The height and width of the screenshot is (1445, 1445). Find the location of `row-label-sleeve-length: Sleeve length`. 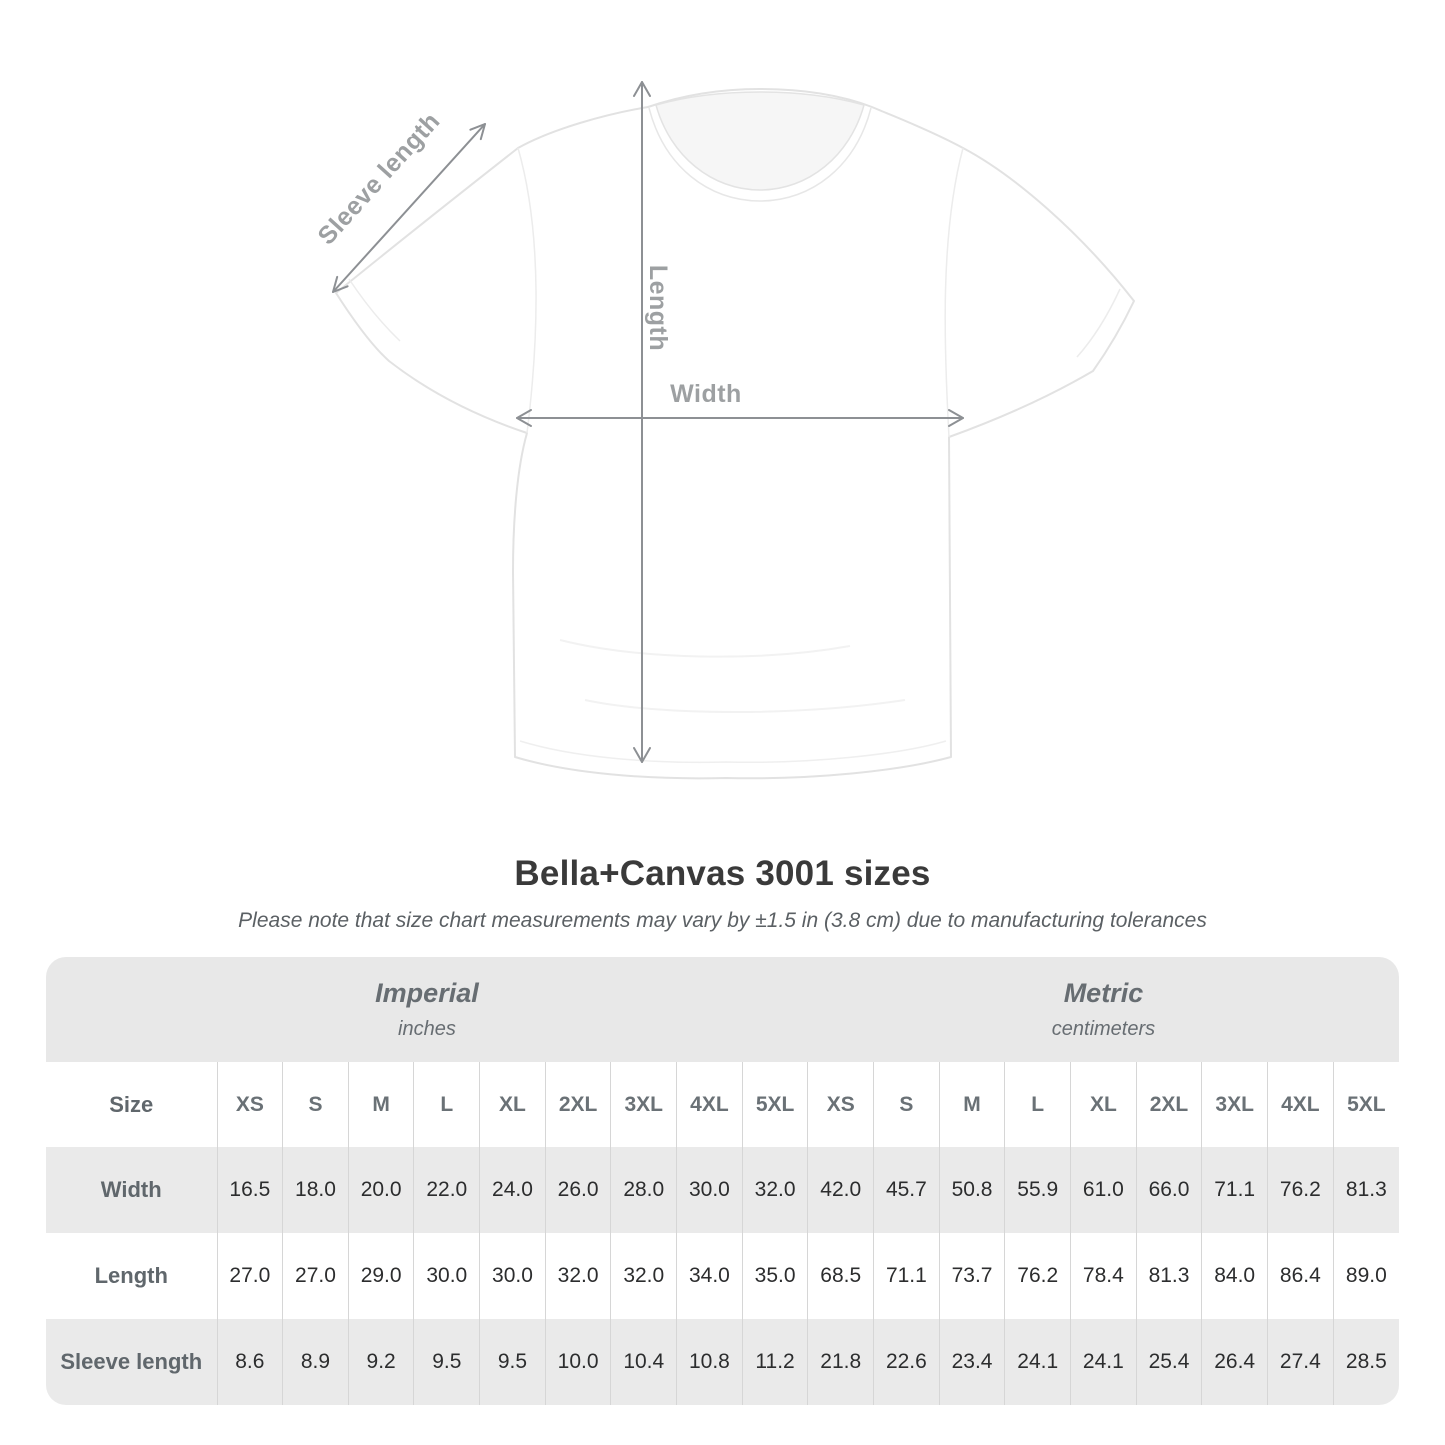

row-label-sleeve-length: Sleeve length is located at coordinates (131, 1361).